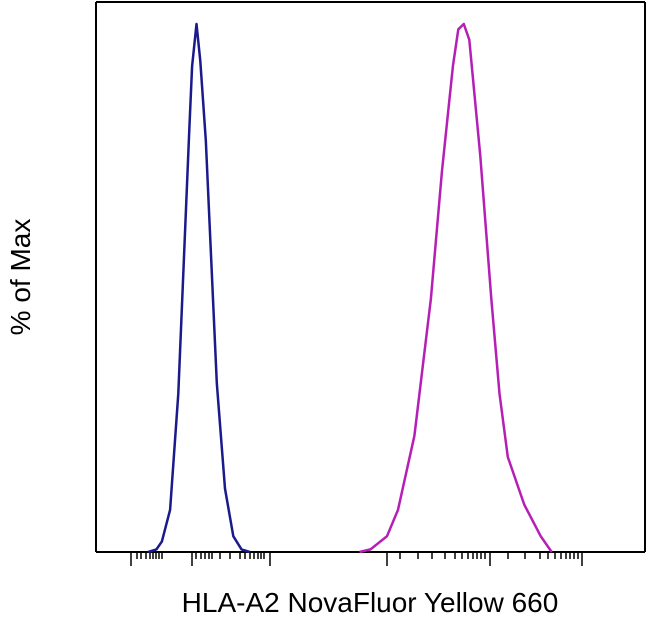 This screenshot has width=650, height=633. What do you see at coordinates (20, 277) in the screenshot?
I see `y-axis-title: % of Max` at bounding box center [20, 277].